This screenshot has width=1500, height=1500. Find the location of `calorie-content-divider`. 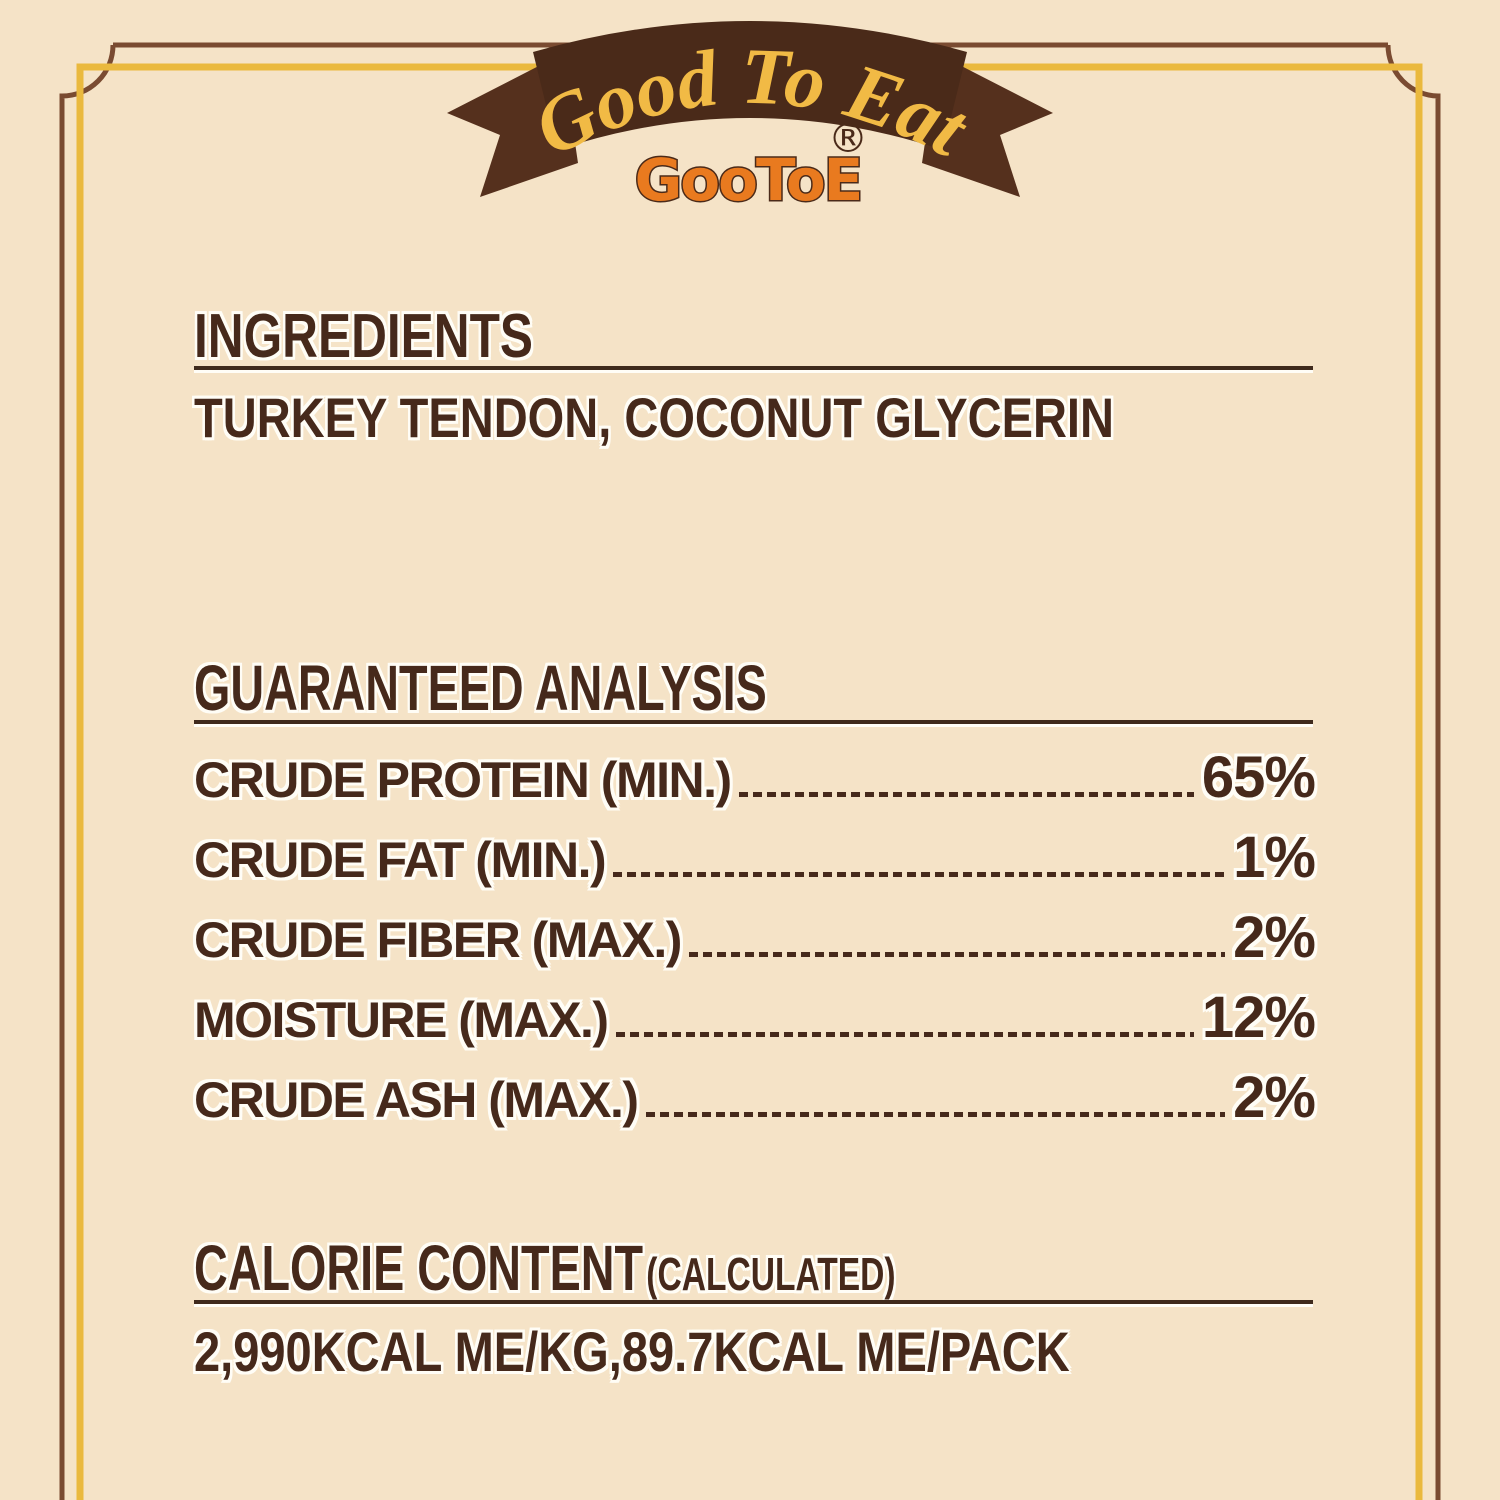

calorie-content-divider is located at coordinates (753, 1302).